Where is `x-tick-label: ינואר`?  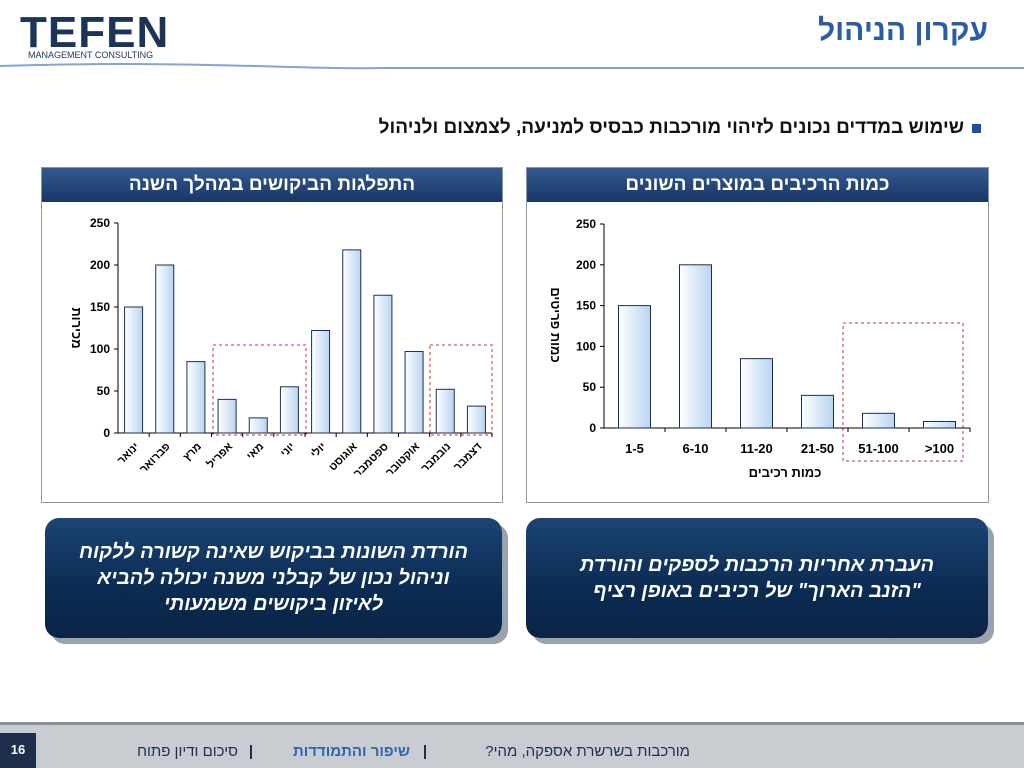 x-tick-label: ינואר is located at coordinates (128, 454).